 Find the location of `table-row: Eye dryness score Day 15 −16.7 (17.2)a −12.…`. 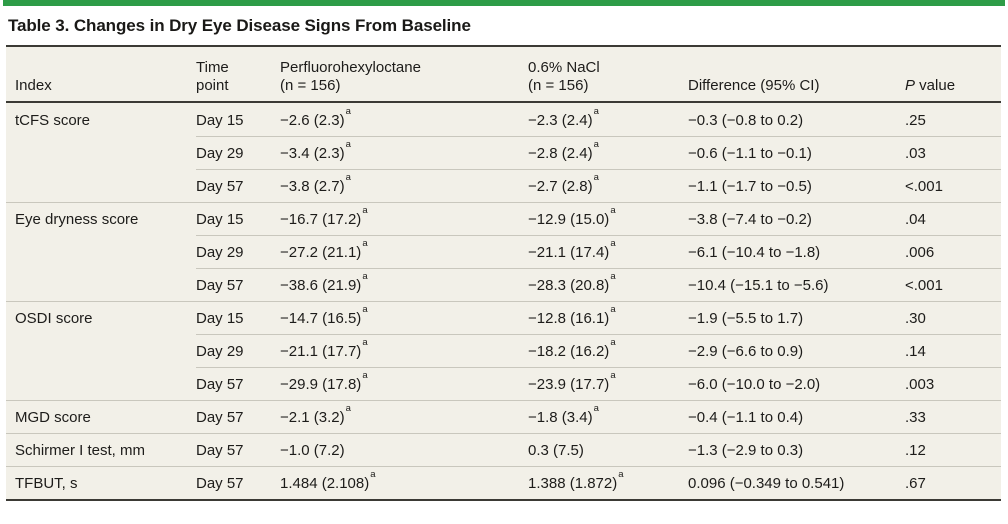

table-row: Eye dryness score Day 15 −16.7 (17.2)a −12.… is located at coordinates (503, 218).